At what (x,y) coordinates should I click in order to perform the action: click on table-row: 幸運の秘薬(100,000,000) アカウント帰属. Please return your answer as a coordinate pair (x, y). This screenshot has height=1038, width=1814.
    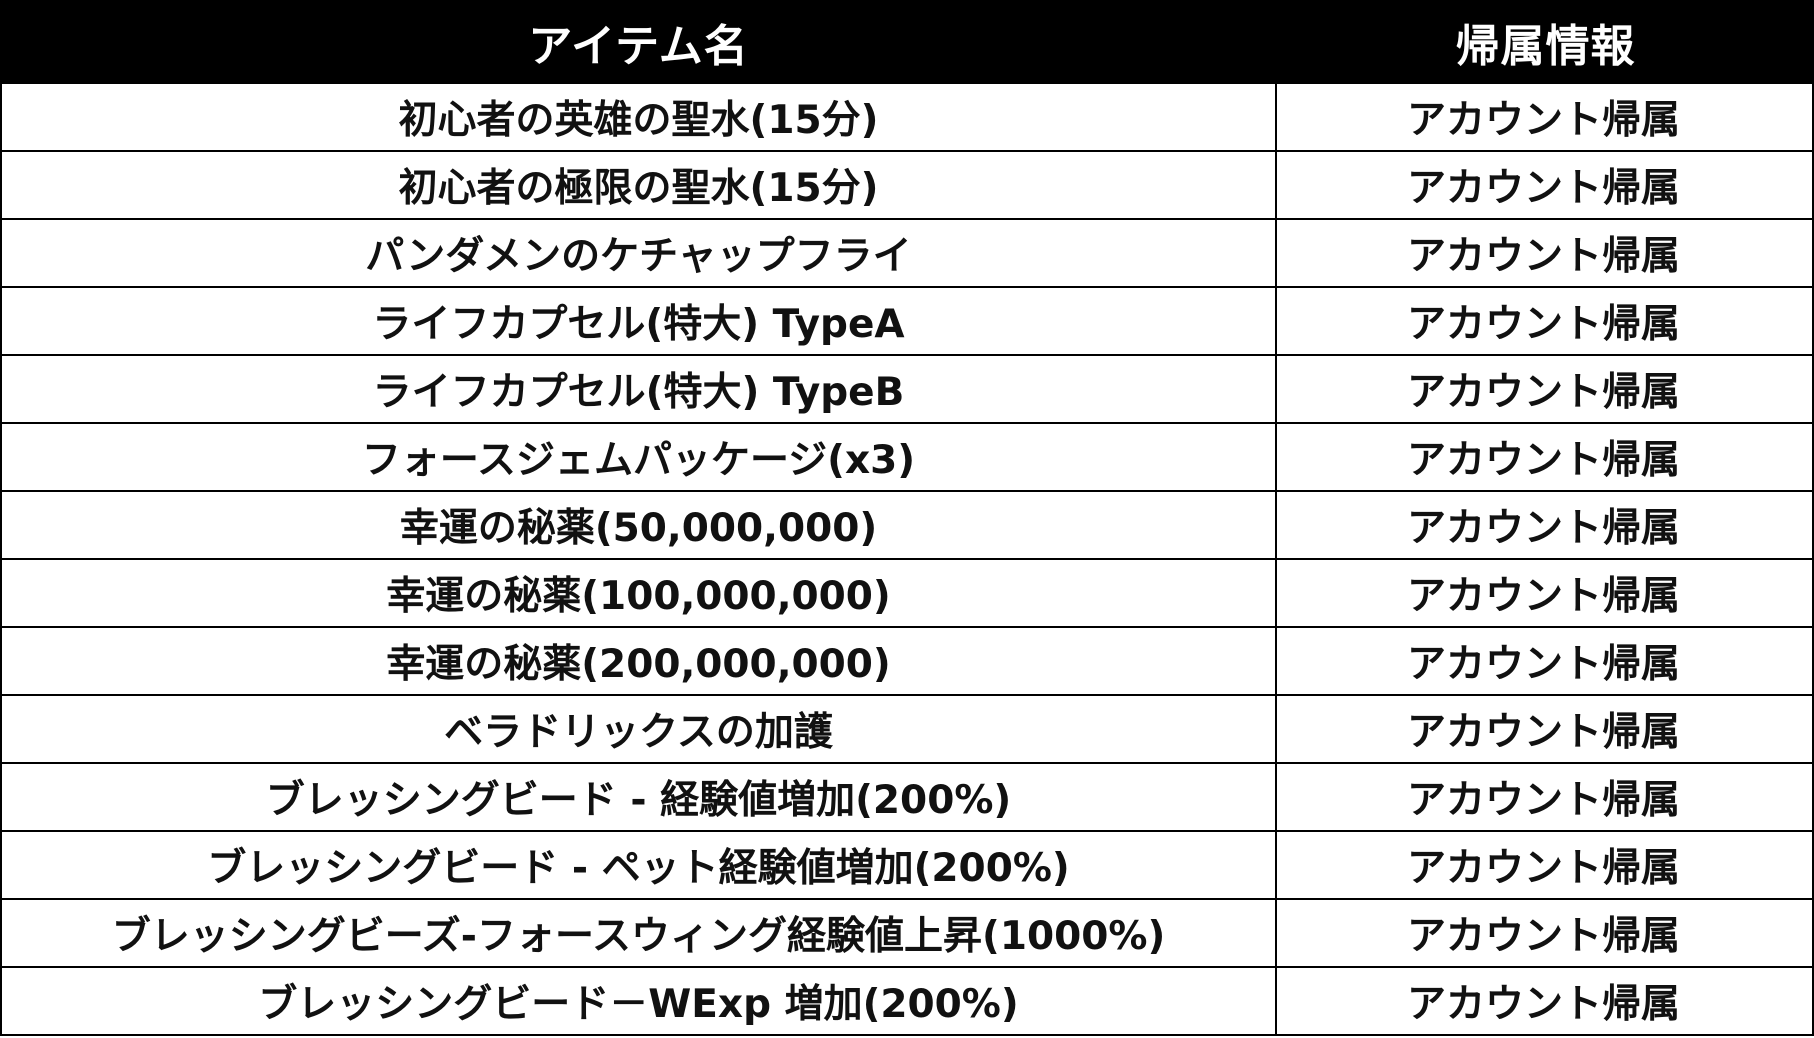
    Looking at the image, I should click on (907, 594).